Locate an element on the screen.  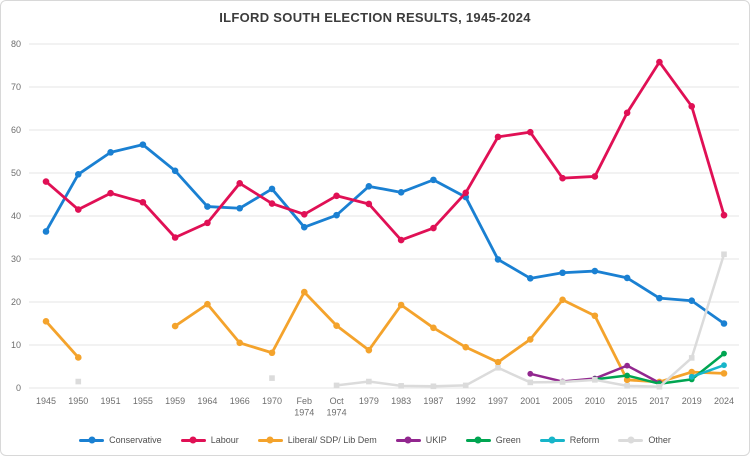
data-point-labour-oct-1974 is located at coordinates (336, 196).